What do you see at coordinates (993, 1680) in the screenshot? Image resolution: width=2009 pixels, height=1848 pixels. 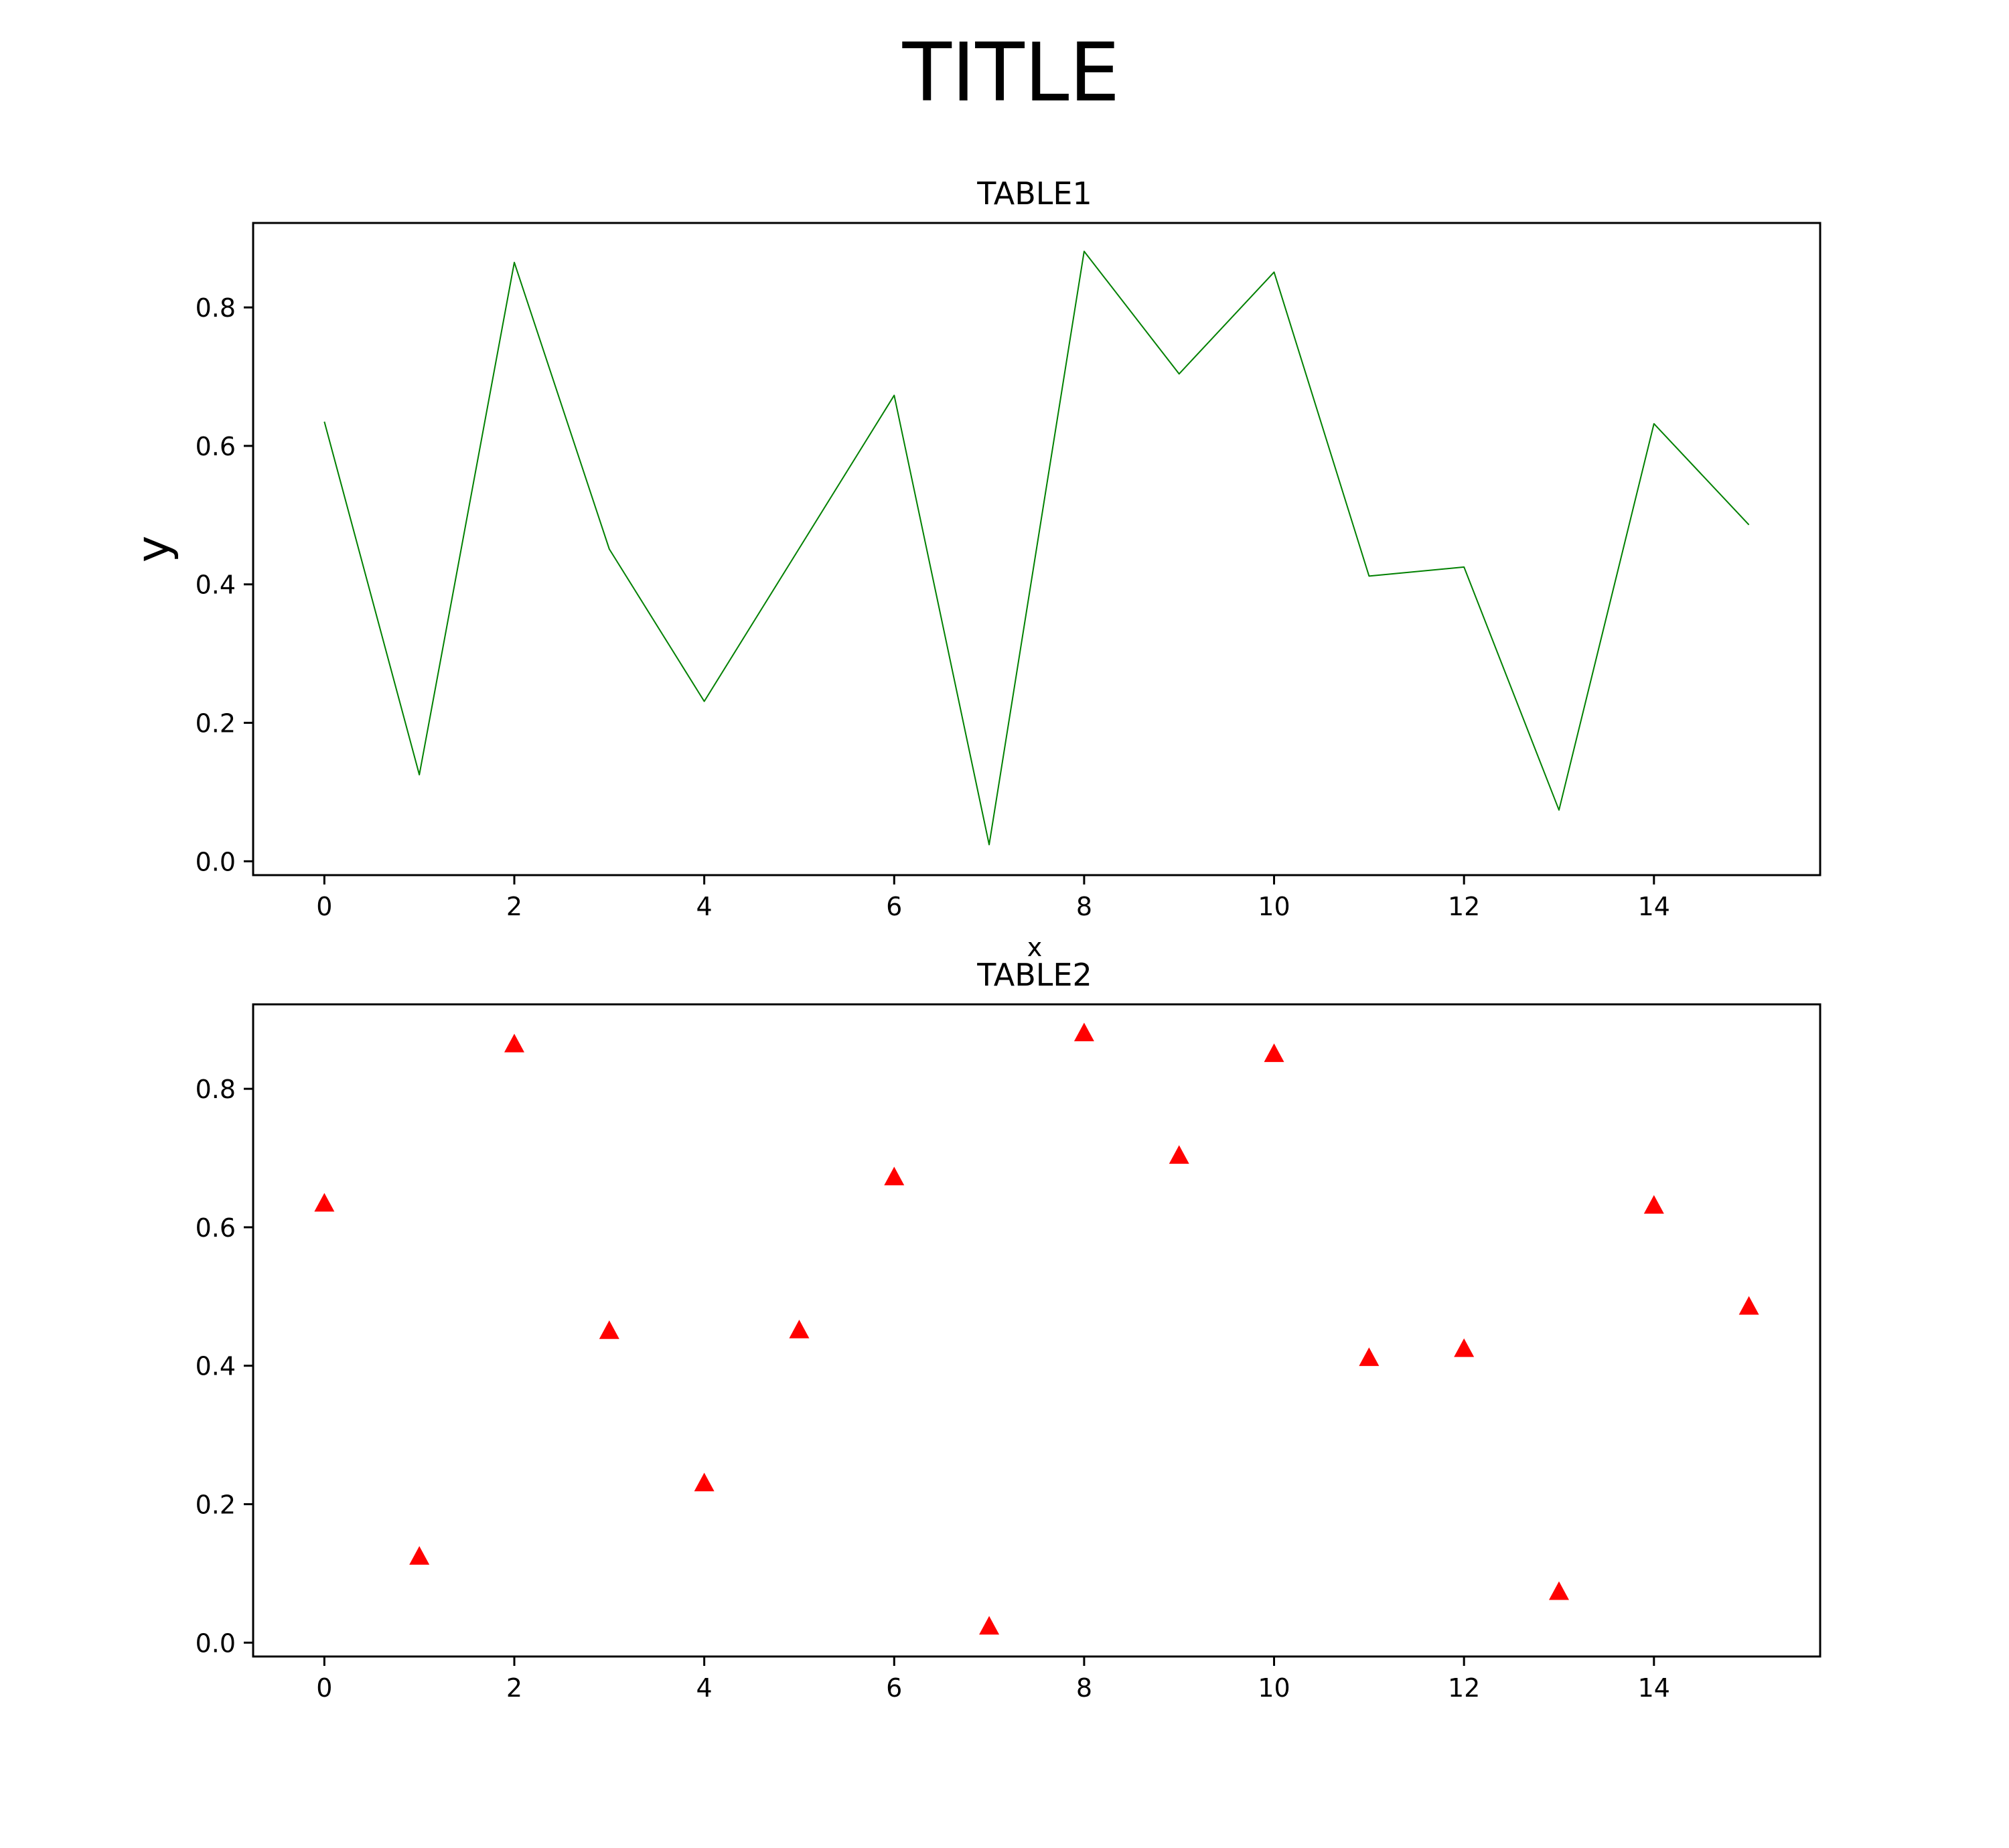 I see `chart-2-x-axis: 0 2 4 6 8 10 12 14` at bounding box center [993, 1680].